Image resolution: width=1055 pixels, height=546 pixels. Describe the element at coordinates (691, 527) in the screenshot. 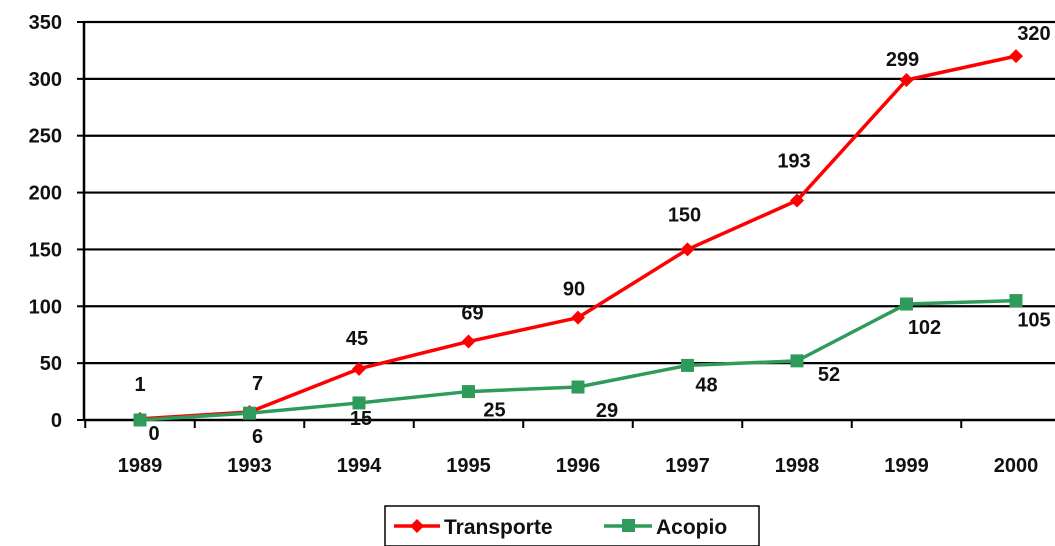

I see `legend-label-acopio: Acopio` at that location.